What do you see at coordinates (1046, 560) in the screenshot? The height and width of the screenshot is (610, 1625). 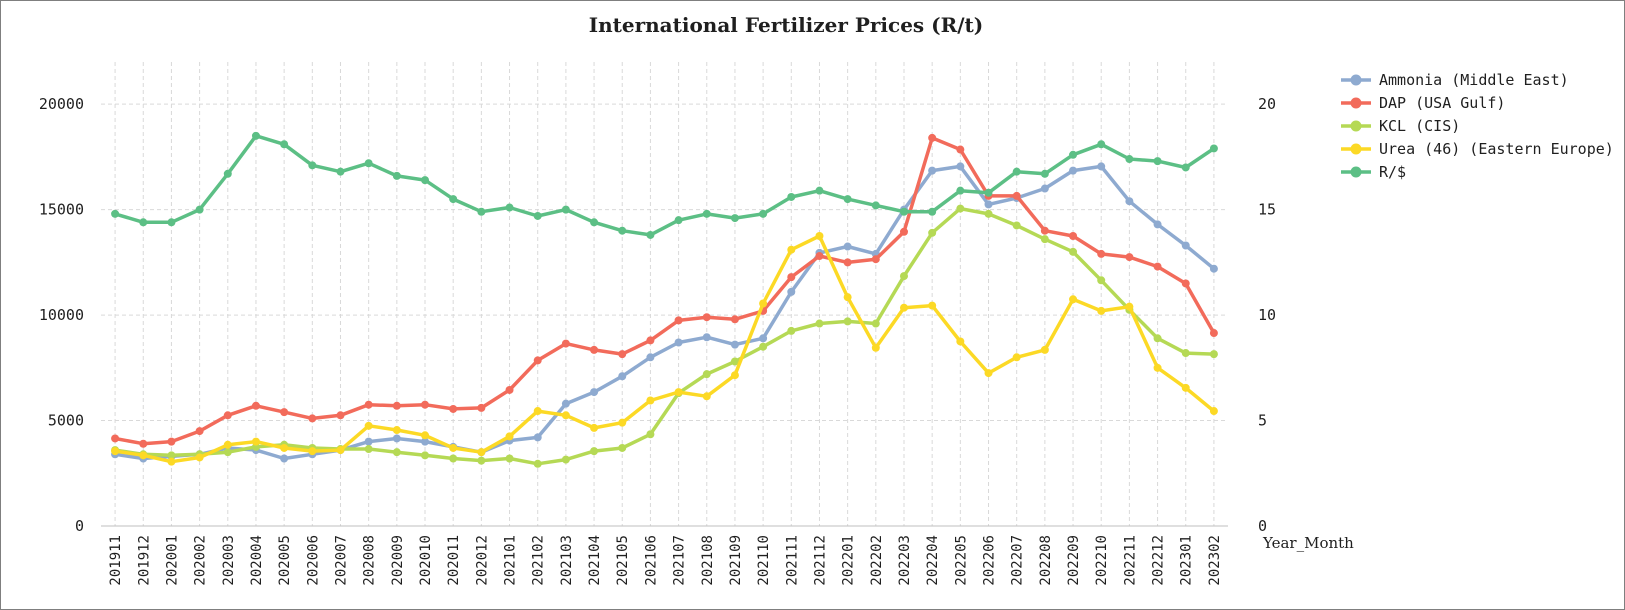 I see `x-tick-label: 202208` at bounding box center [1046, 560].